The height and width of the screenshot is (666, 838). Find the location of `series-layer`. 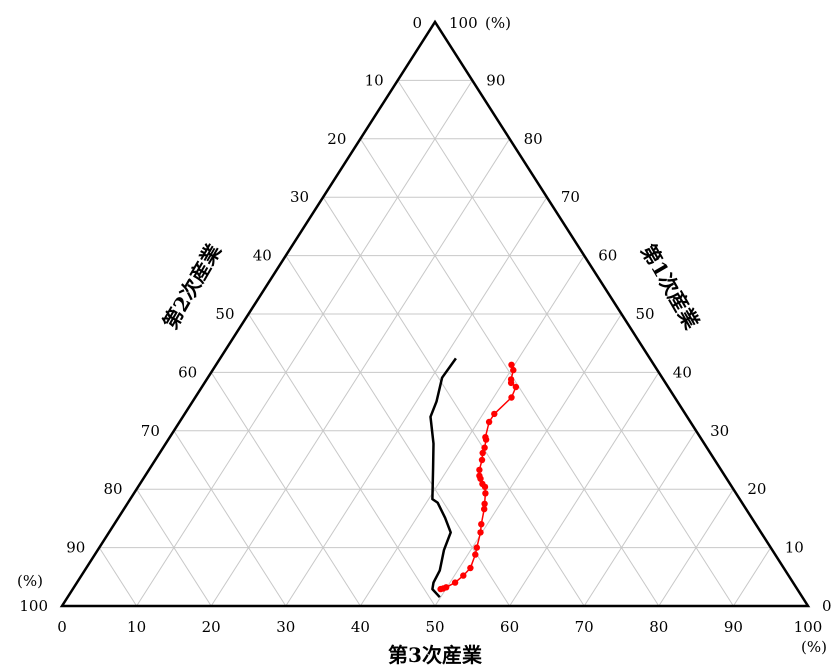

series-layer is located at coordinates (474, 478).